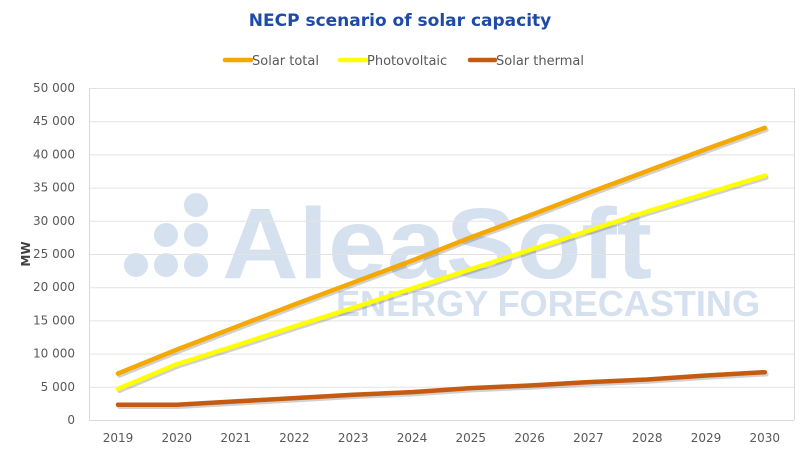 This screenshot has width=800, height=456. I want to click on legend: Solar total Photovoltaic Solar thermal, so click(403, 61).